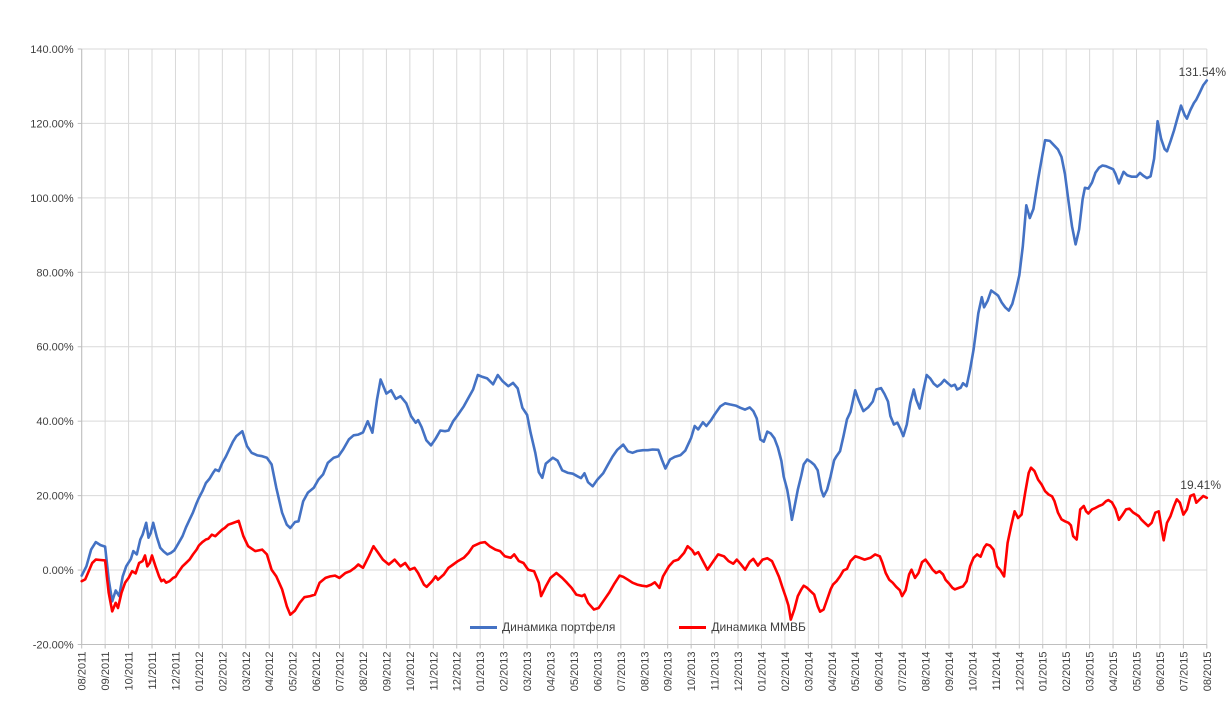 The image size is (1229, 725). Describe the element at coordinates (598, 672) in the screenshot. I see `svg-text: 06/2013` at that location.